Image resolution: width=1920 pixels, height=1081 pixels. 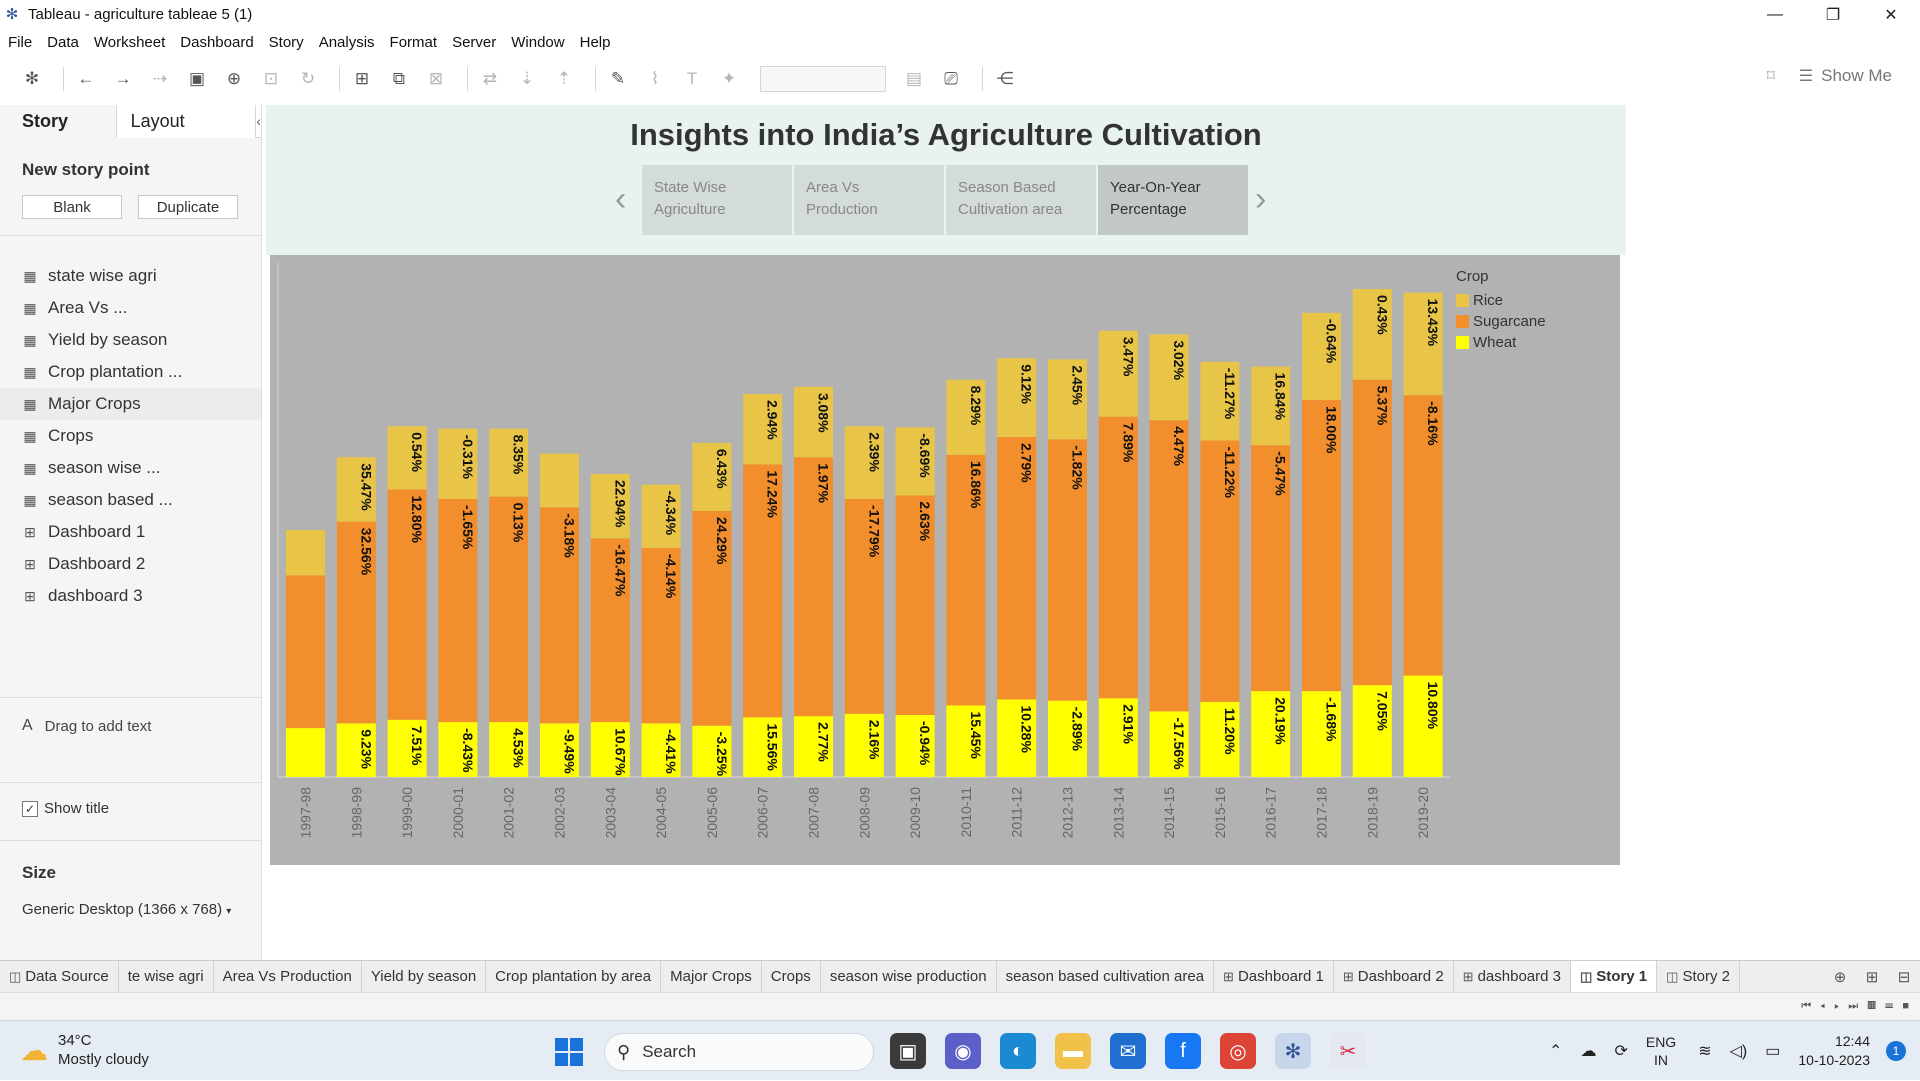 What do you see at coordinates (1896, 1051) in the screenshot?
I see `notification-badge: 1` at bounding box center [1896, 1051].